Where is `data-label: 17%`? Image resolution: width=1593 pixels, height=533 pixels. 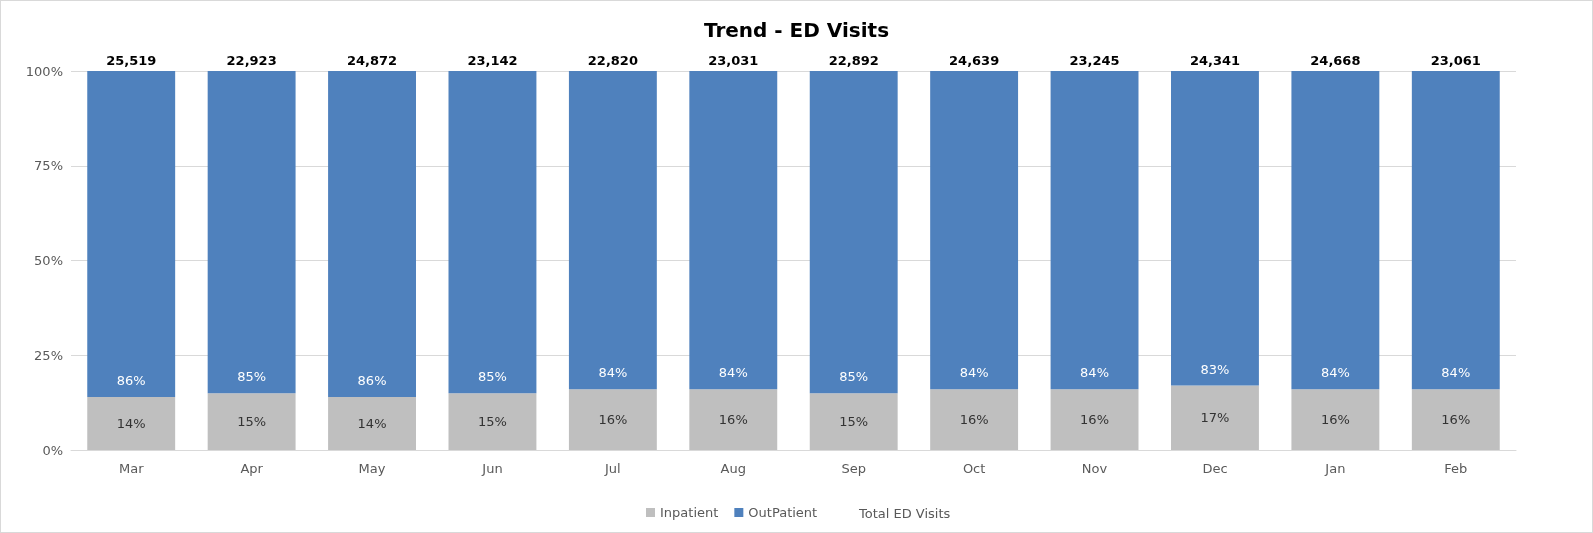 data-label: 17% is located at coordinates (1215, 418).